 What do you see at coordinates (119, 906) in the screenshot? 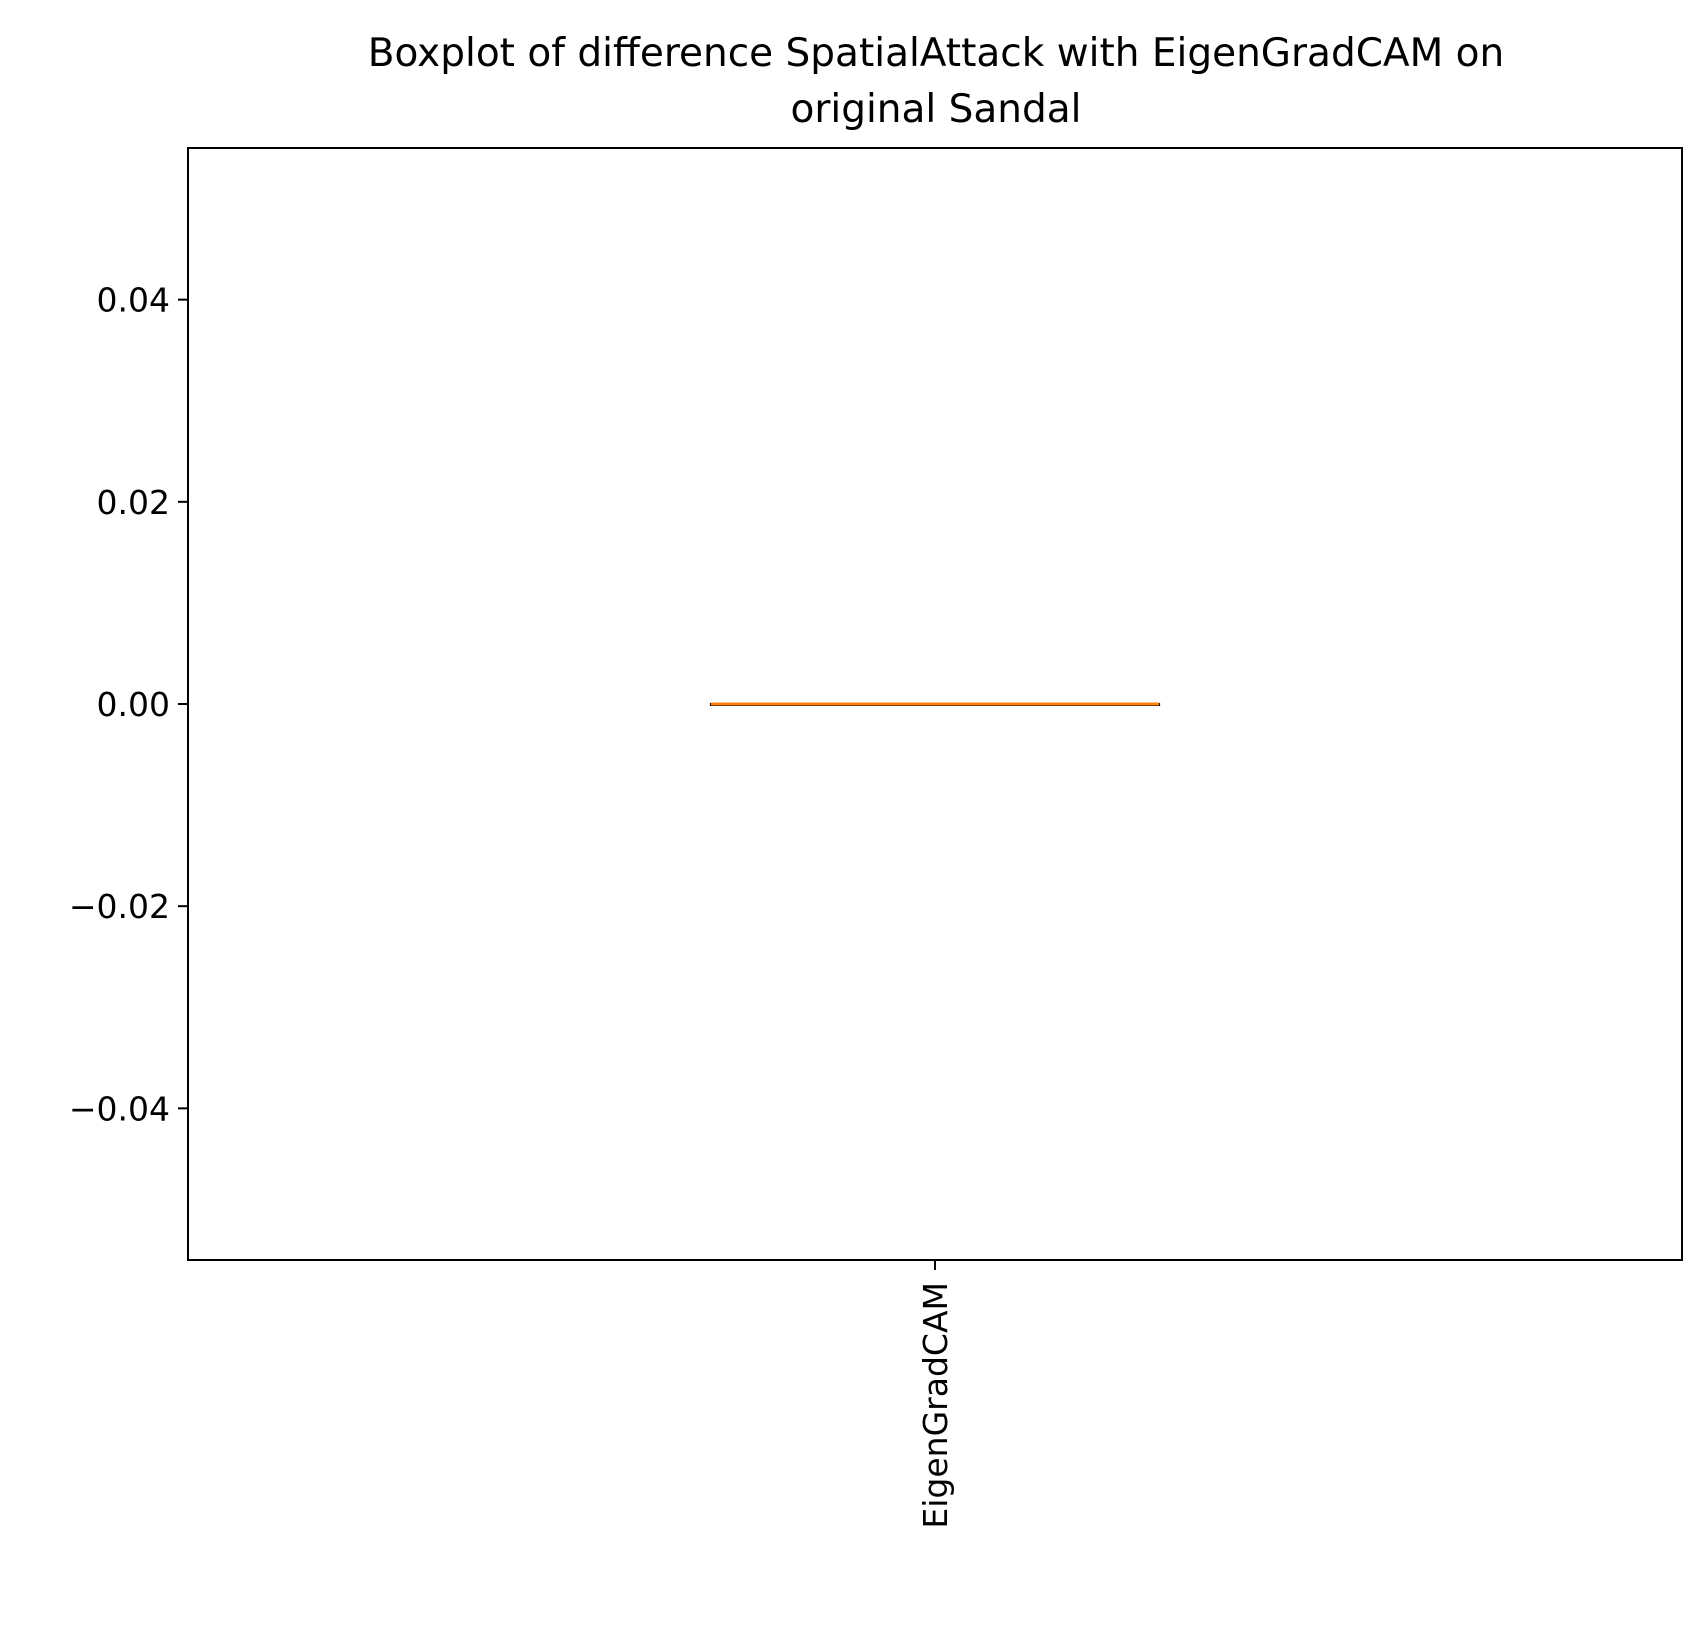
I see `y-tick-label: −0.02` at bounding box center [119, 906].